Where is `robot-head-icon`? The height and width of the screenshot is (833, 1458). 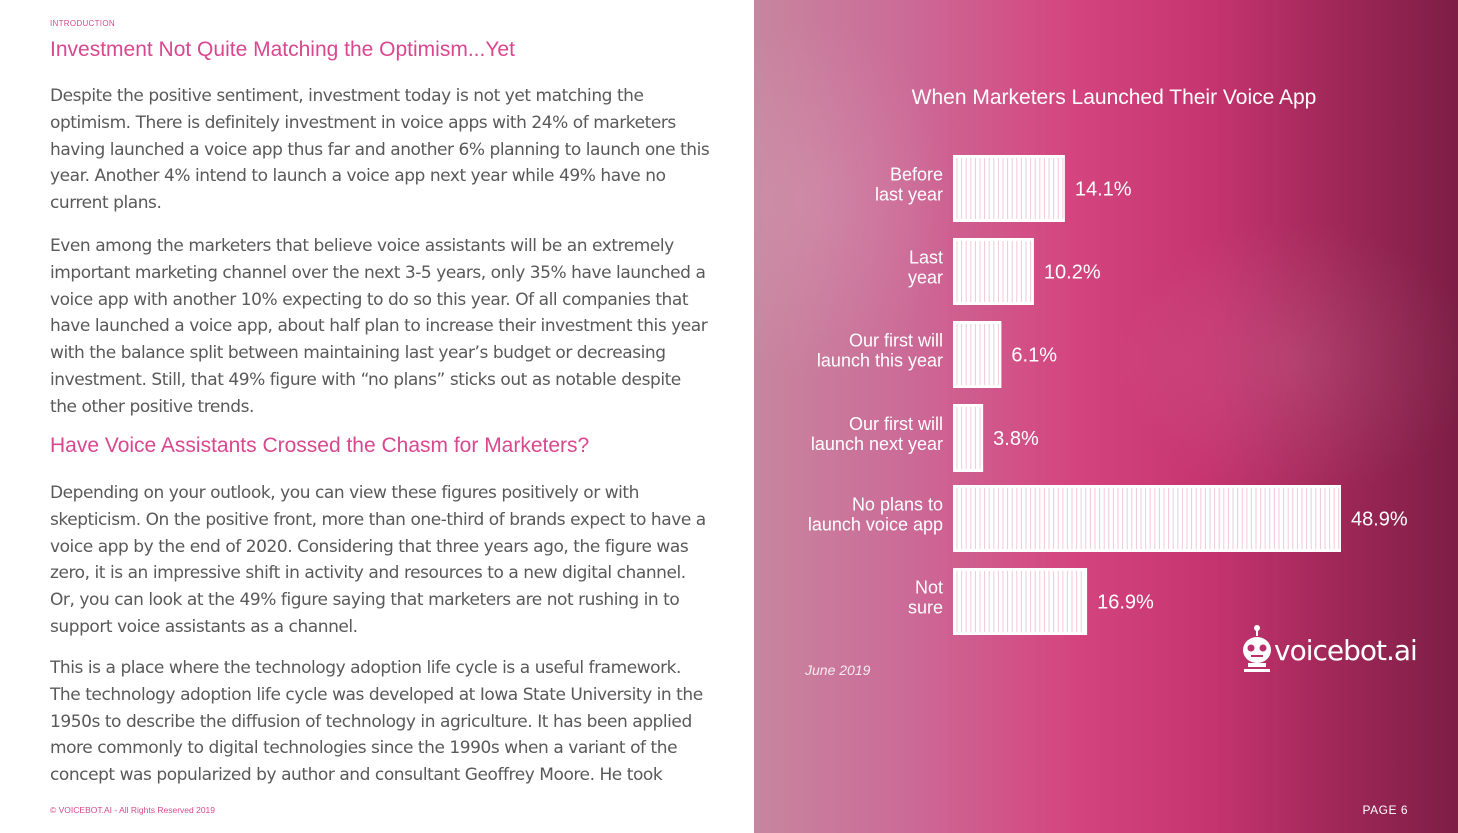 robot-head-icon is located at coordinates (1257, 648).